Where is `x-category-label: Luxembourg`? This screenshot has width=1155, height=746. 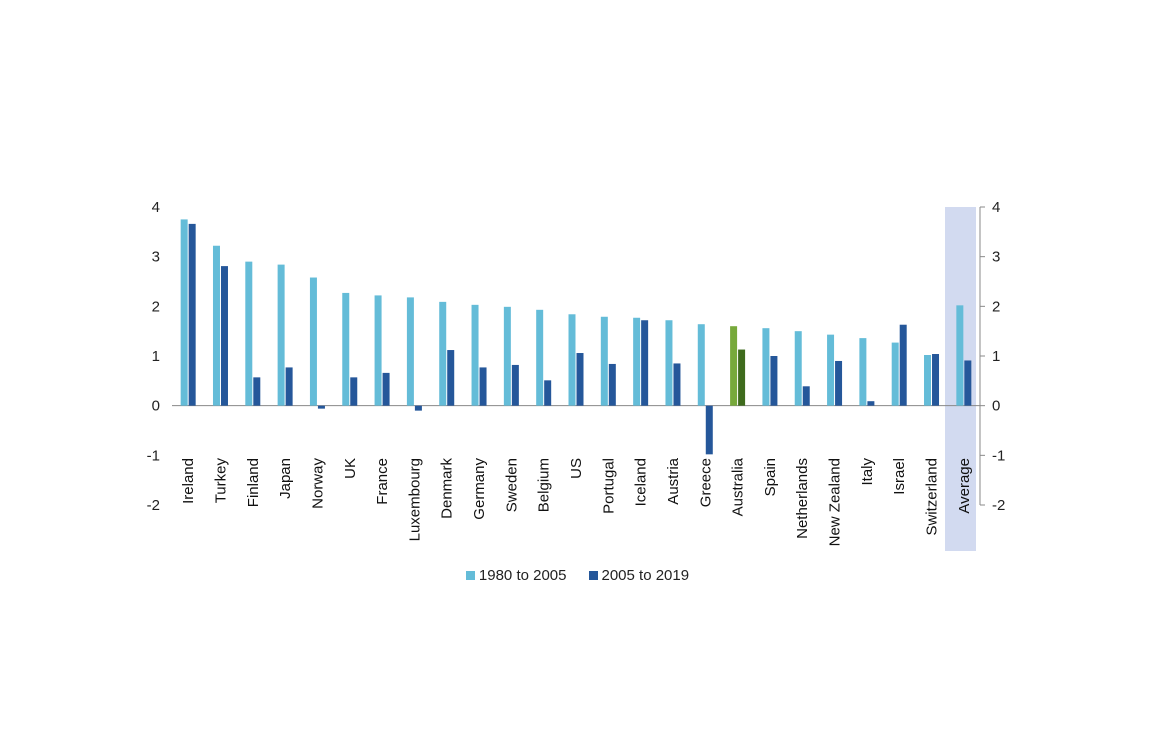
x-category-label: Luxembourg is located at coordinates (414, 499).